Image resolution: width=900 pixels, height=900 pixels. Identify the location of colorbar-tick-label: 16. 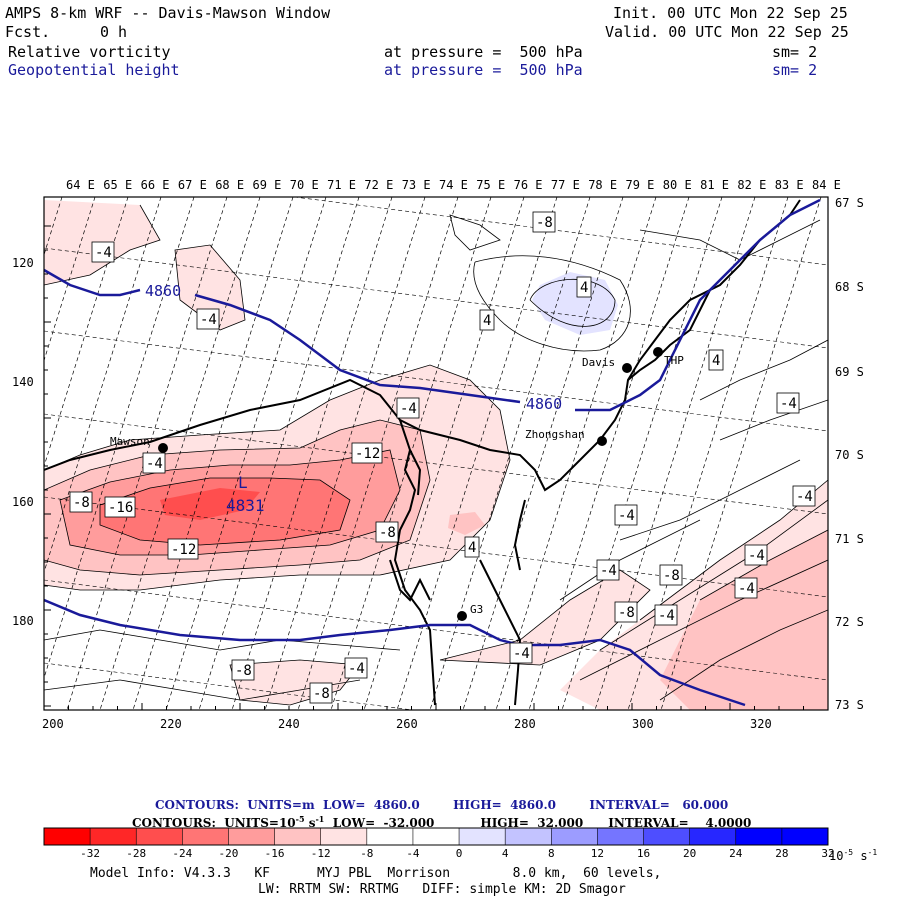
(643, 853).